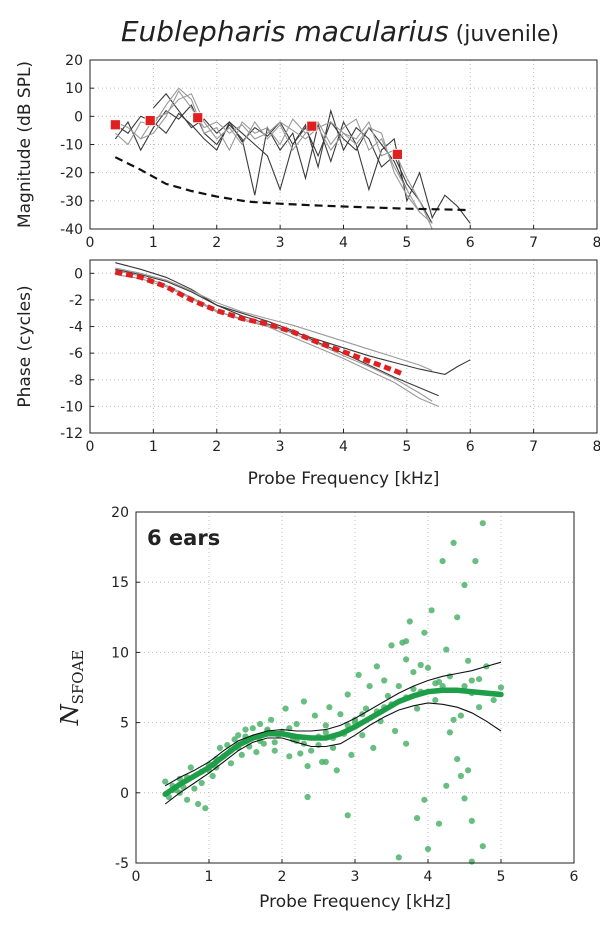  Describe the element at coordinates (333, 753) in the screenshot. I see `nsfoae-ci-lower-curve` at that location.